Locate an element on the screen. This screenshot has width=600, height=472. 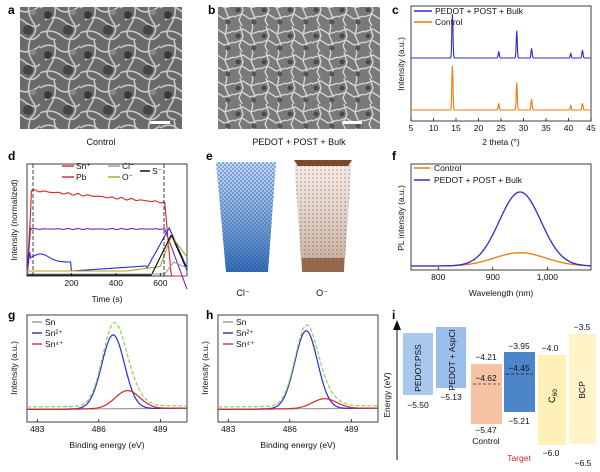
pb-line is located at coordinates (107, 258).